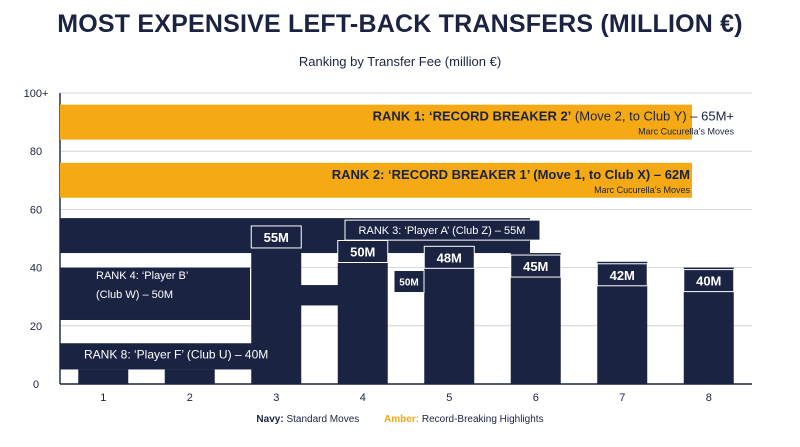 This screenshot has width=800, height=447. What do you see at coordinates (536, 398) in the screenshot?
I see `x-tick-label: 6` at bounding box center [536, 398].